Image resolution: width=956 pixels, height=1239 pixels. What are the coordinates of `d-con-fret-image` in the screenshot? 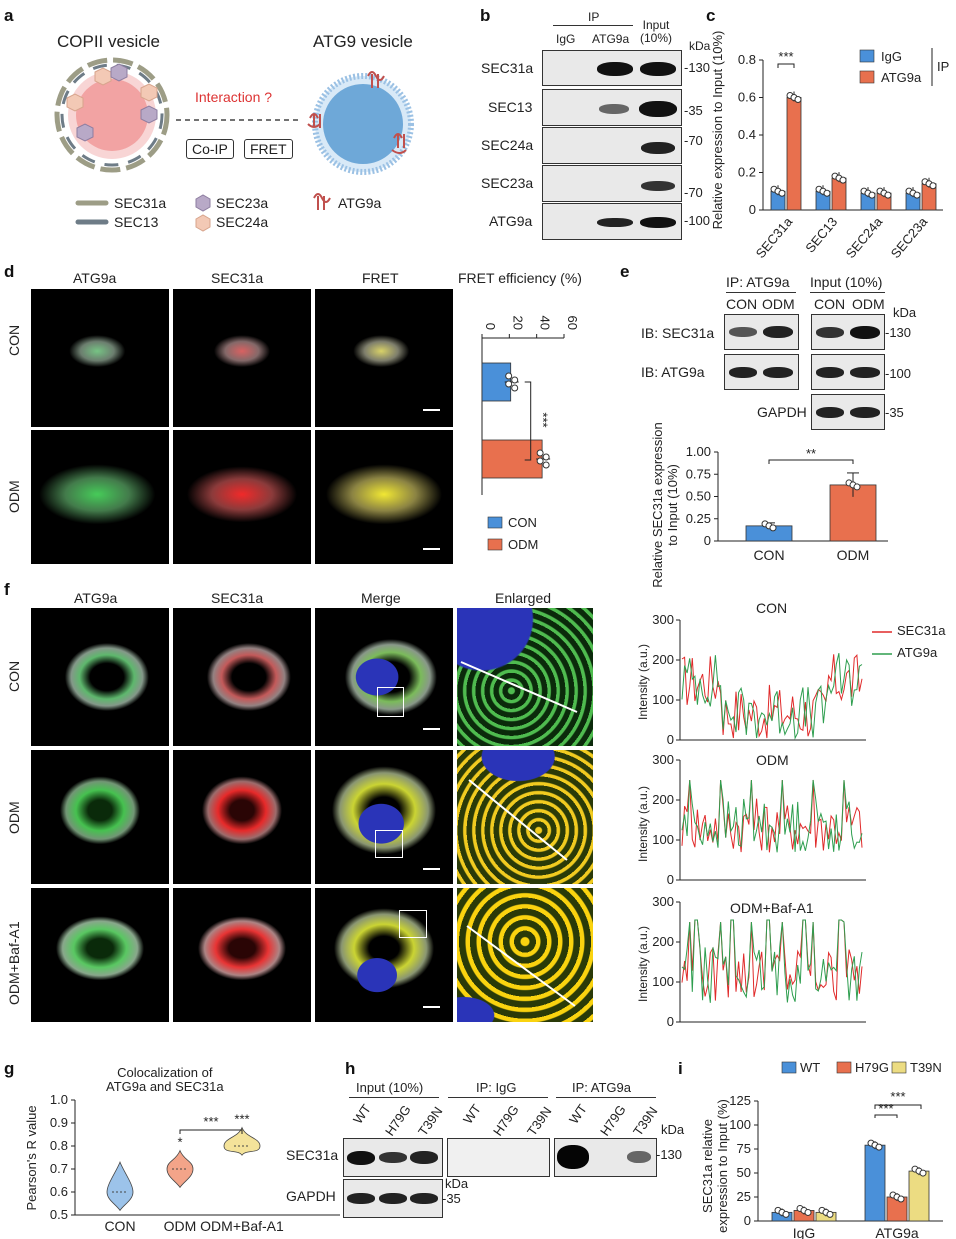 It's located at (384, 358).